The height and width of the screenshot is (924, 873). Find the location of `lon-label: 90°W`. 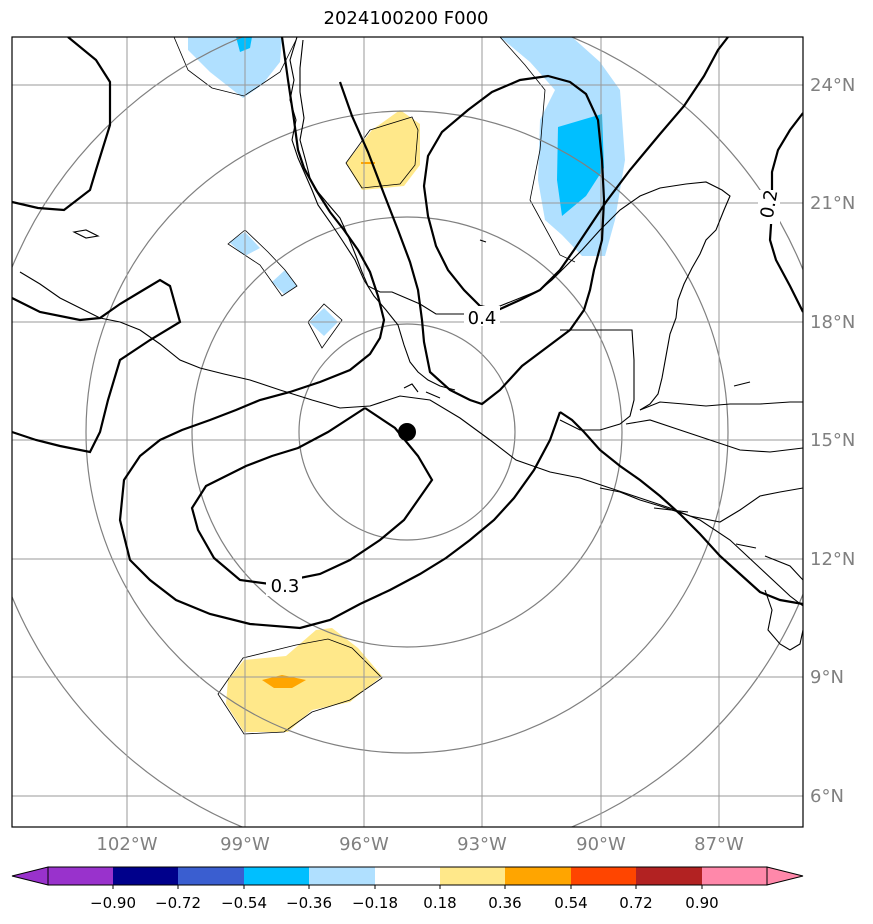

lon-label: 90°W is located at coordinates (601, 844).